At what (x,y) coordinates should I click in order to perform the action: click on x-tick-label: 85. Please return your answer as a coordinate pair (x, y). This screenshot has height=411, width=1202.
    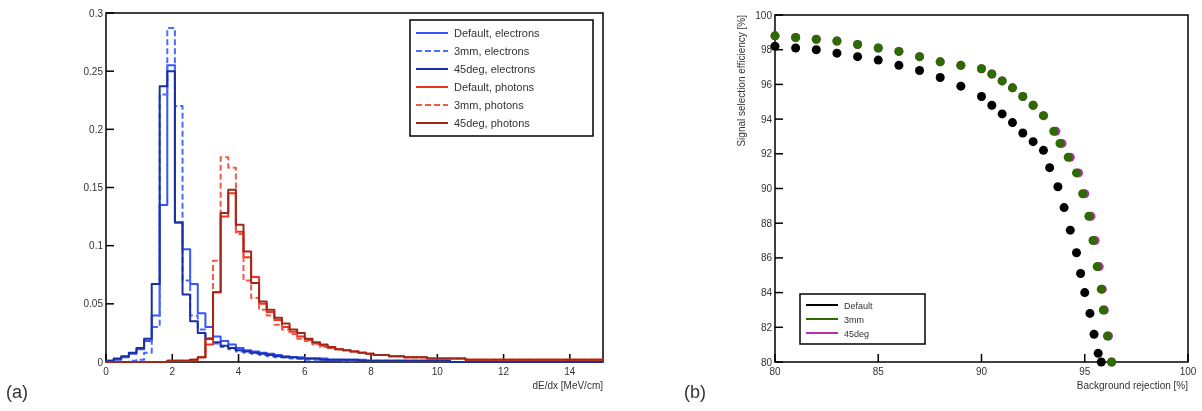
    Looking at the image, I should click on (878, 371).